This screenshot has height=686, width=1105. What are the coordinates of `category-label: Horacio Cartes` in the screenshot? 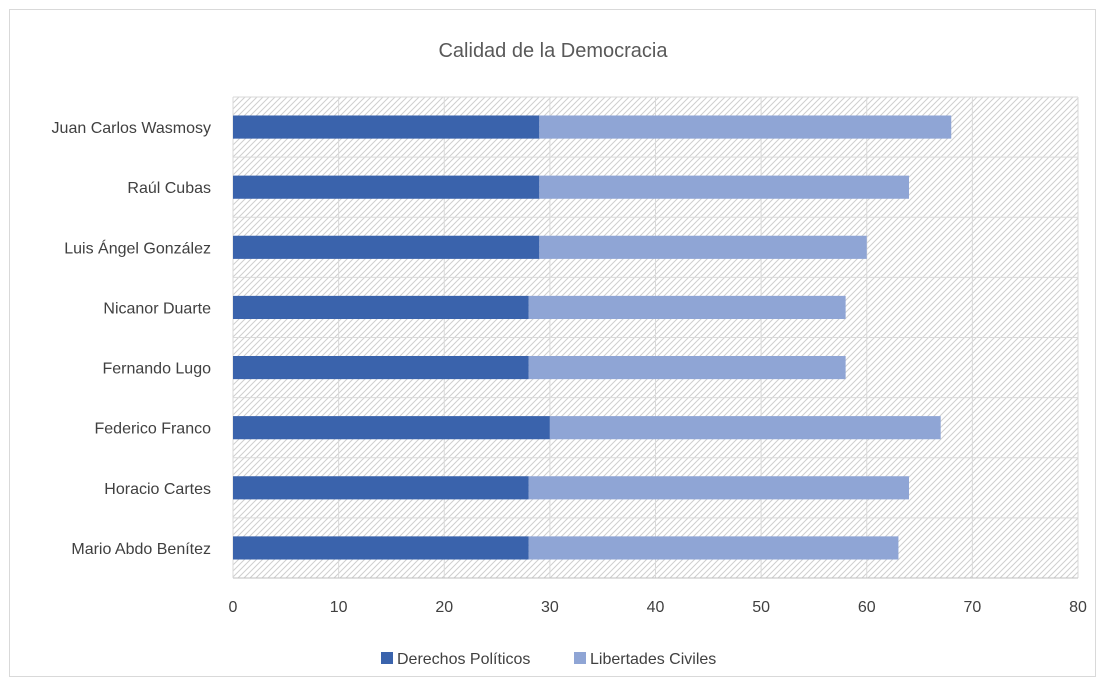 It's located at (157, 489).